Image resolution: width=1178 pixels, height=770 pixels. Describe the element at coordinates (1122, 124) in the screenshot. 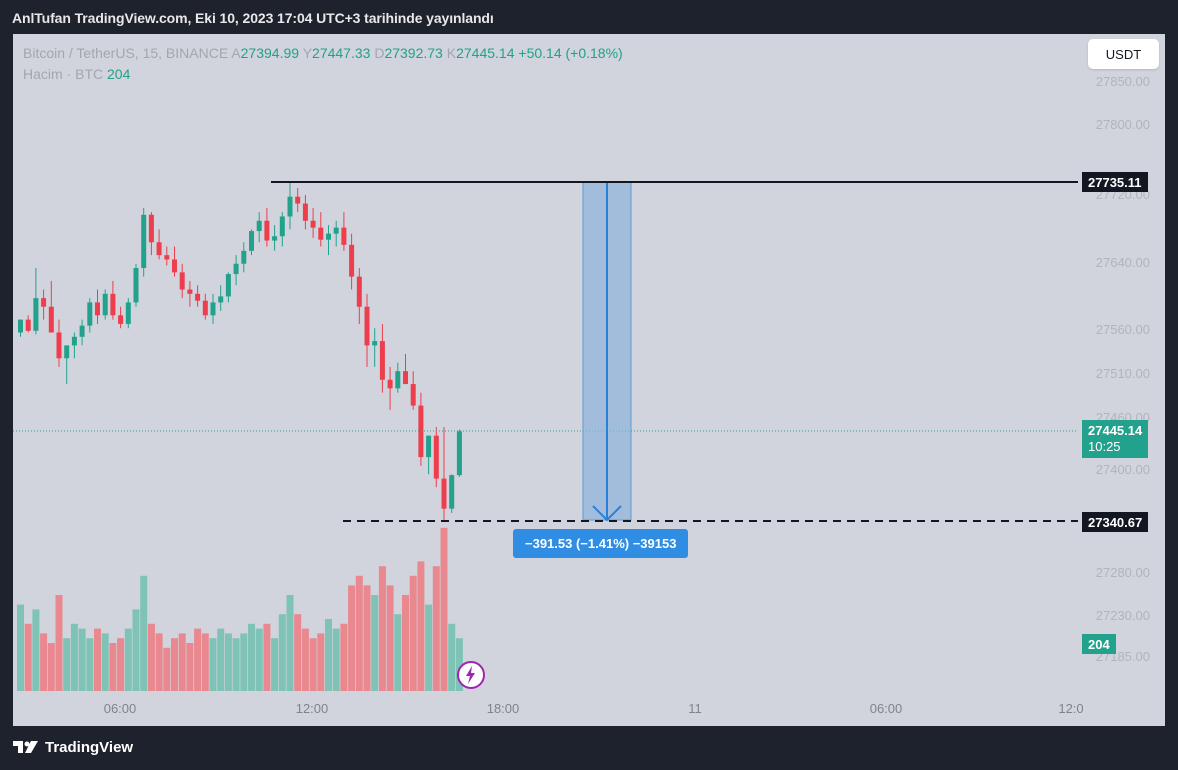

I see `price-tick-label: 27800.00` at that location.